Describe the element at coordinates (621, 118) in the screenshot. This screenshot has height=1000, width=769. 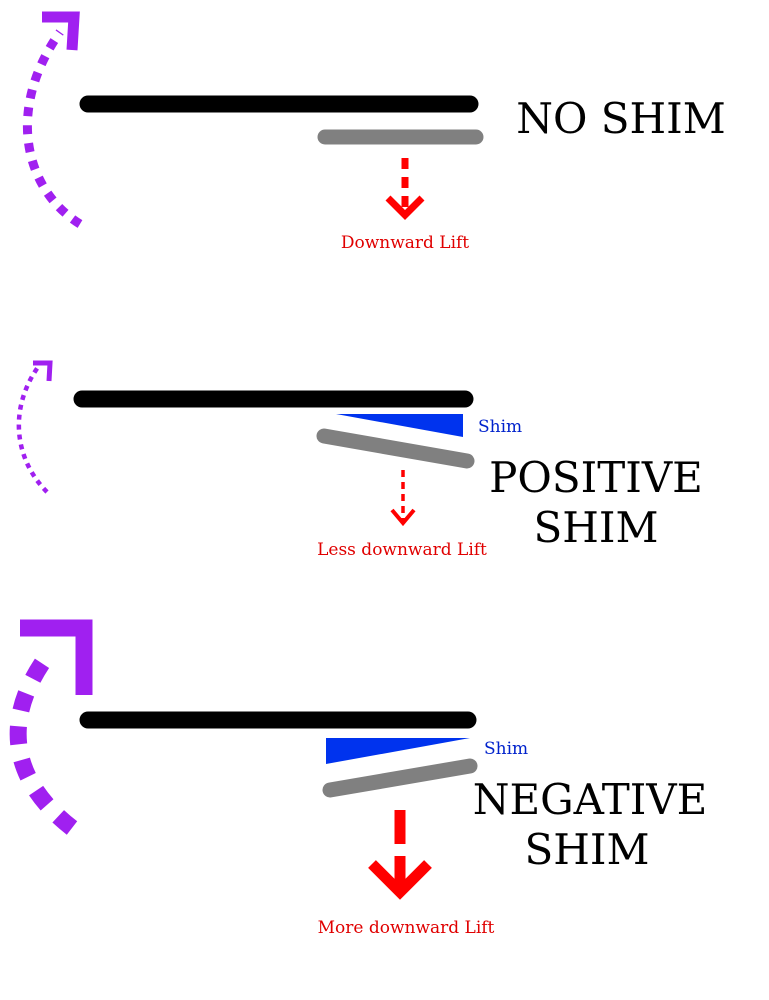
I see `panel-title: NO SHIM` at that location.